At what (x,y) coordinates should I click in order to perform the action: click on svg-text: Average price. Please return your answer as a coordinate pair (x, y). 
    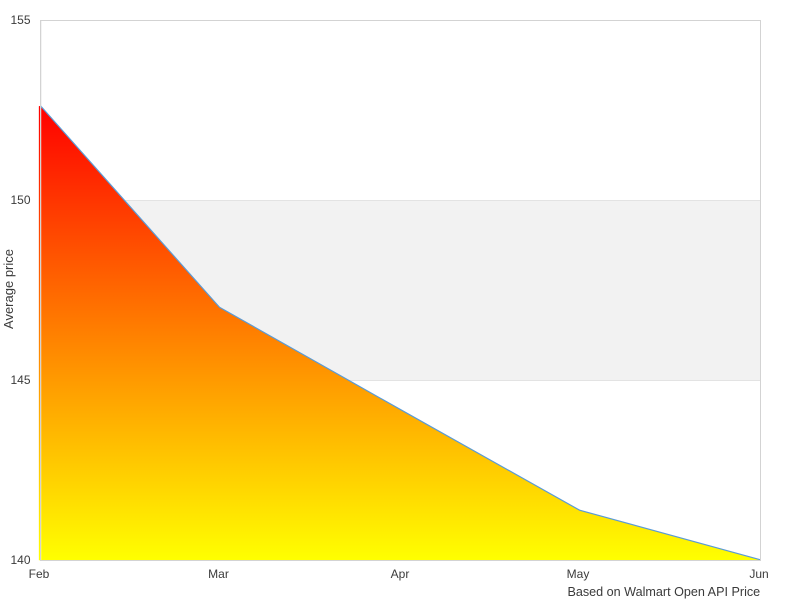
    Looking at the image, I should click on (8, 289).